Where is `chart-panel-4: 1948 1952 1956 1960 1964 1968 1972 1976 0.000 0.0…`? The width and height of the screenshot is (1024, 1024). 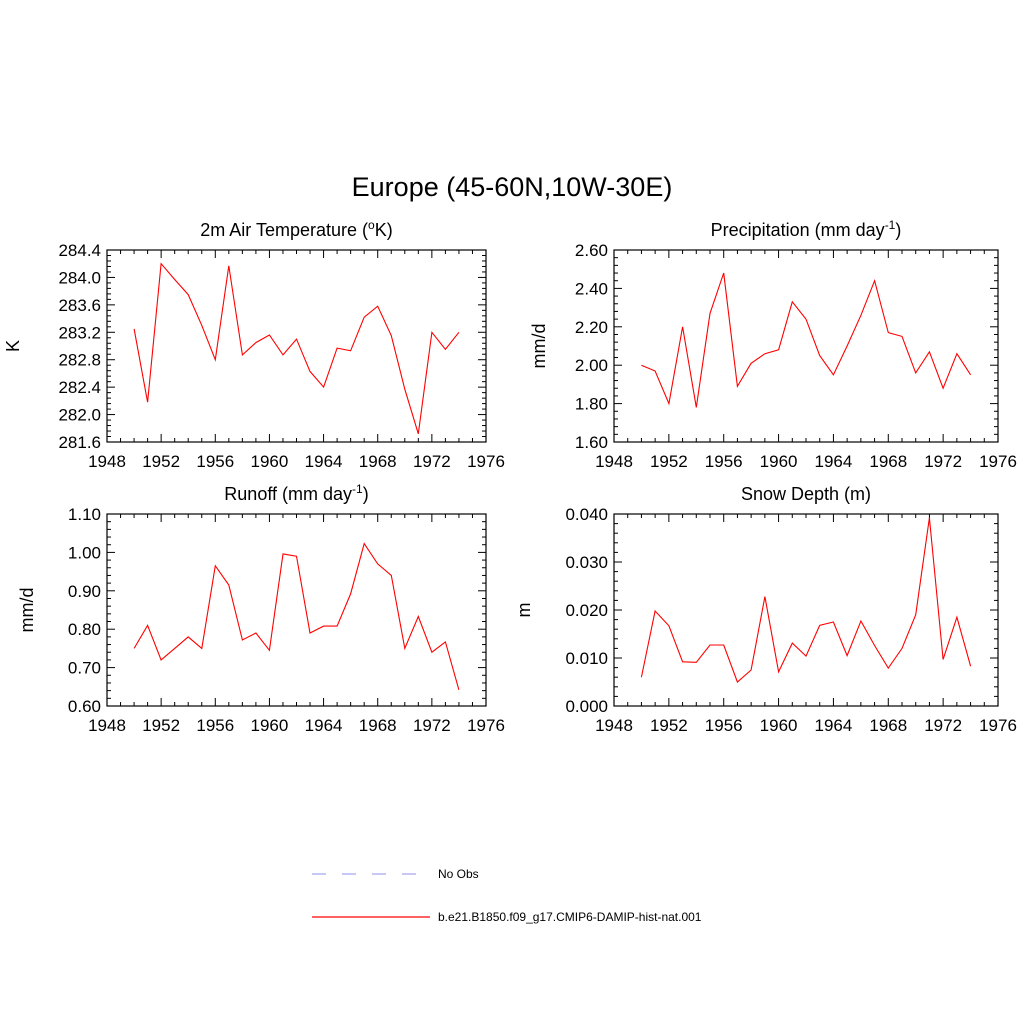
chart-panel-4: 1948 1952 1956 1960 1964 1968 1972 1976 0.000 0.0… is located at coordinates (765, 609).